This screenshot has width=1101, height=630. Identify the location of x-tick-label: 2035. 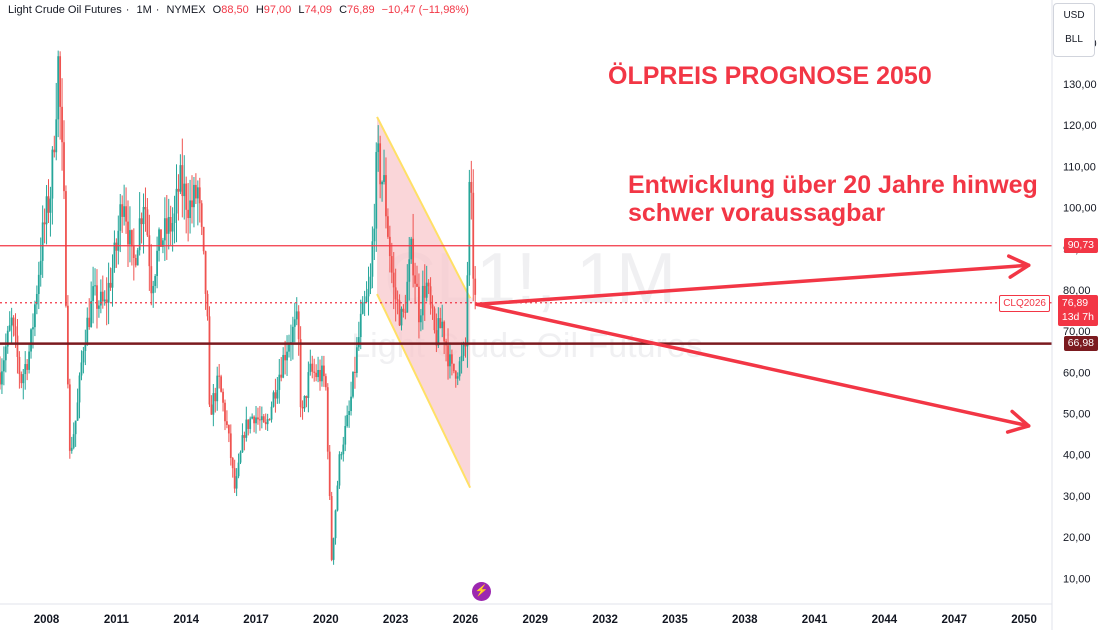
(675, 620).